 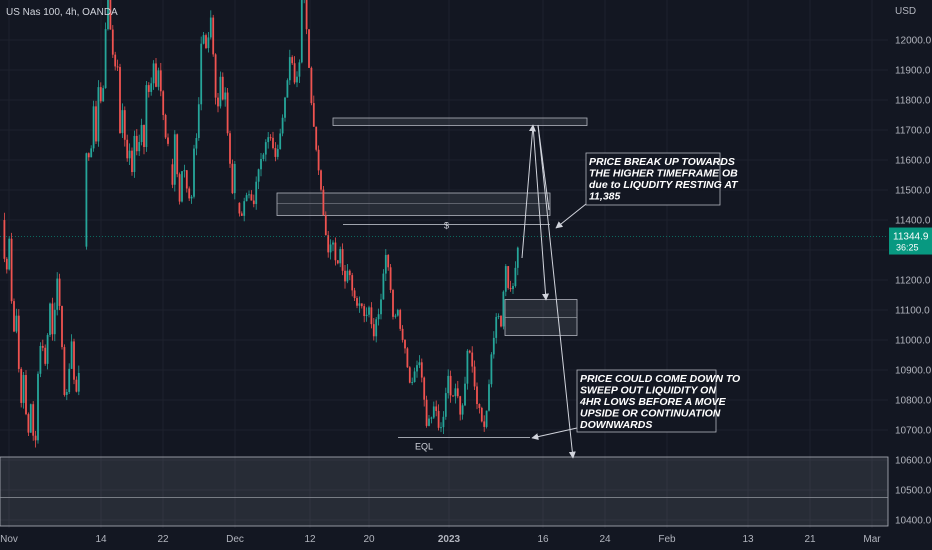 What do you see at coordinates (913, 161) in the screenshot?
I see `y-tick-label: 11600.0` at bounding box center [913, 161].